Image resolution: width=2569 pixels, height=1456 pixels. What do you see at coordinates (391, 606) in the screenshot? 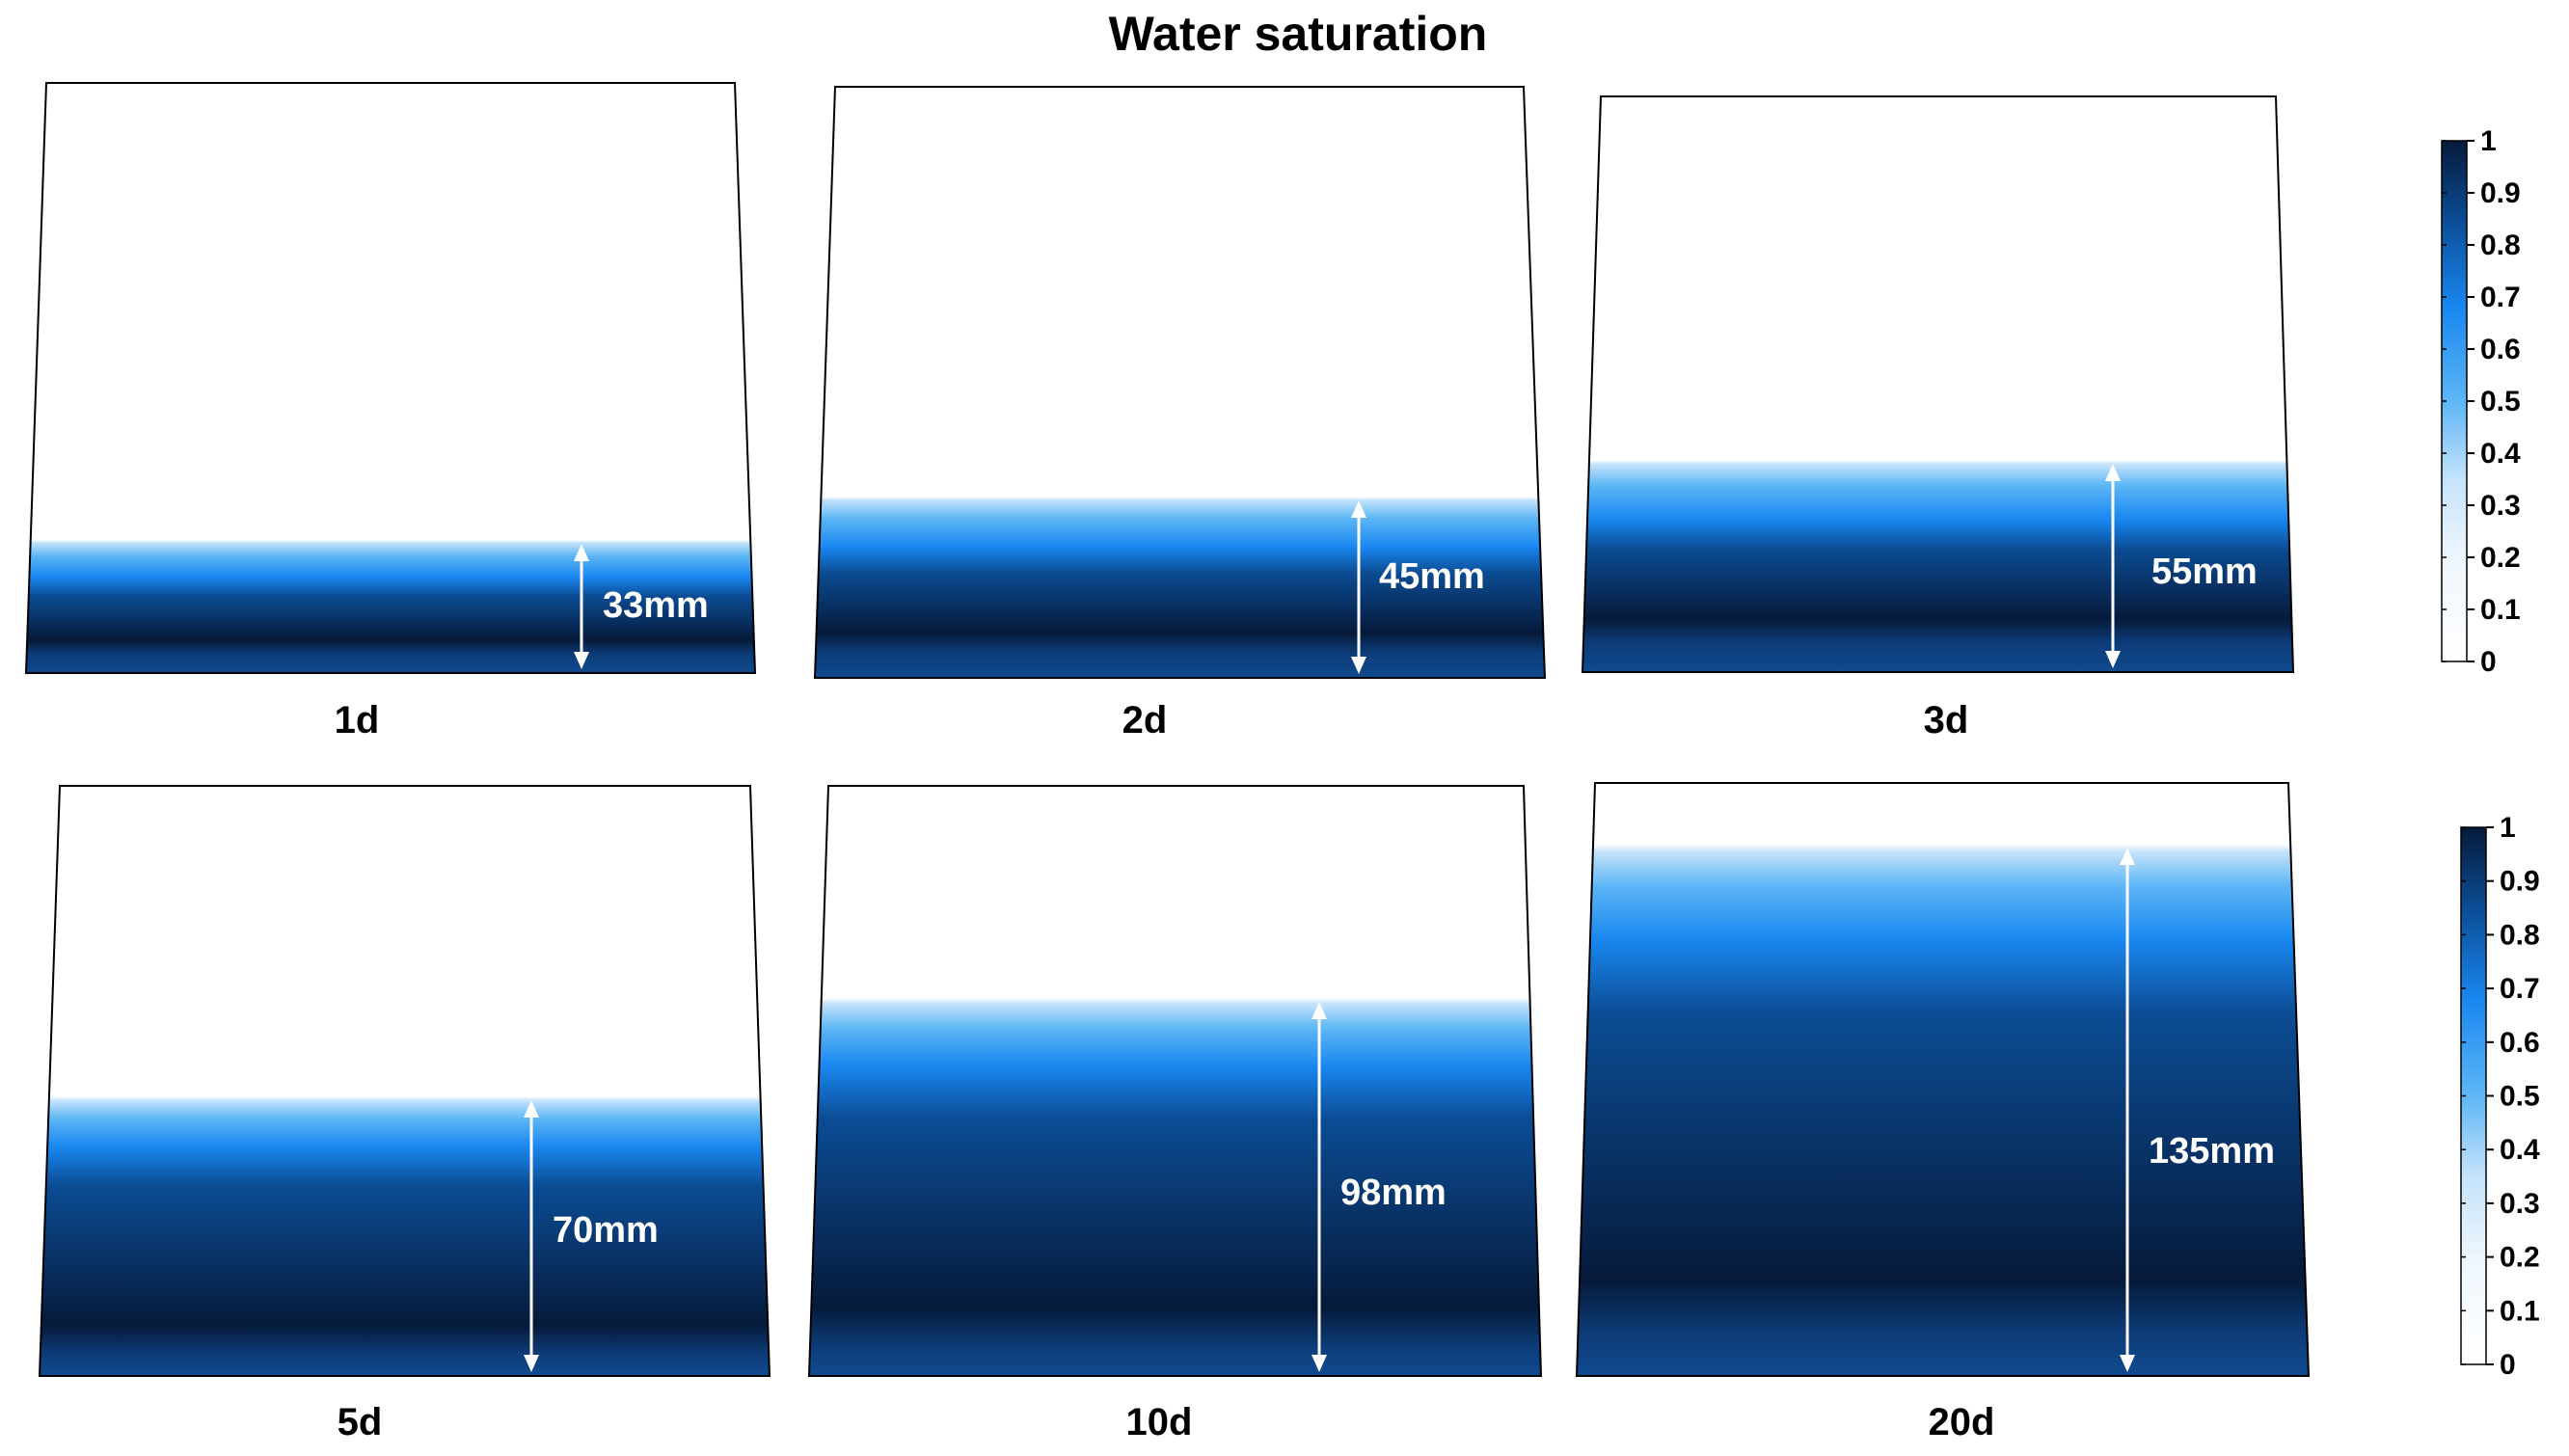
I see `saturated-zone-1d` at bounding box center [391, 606].